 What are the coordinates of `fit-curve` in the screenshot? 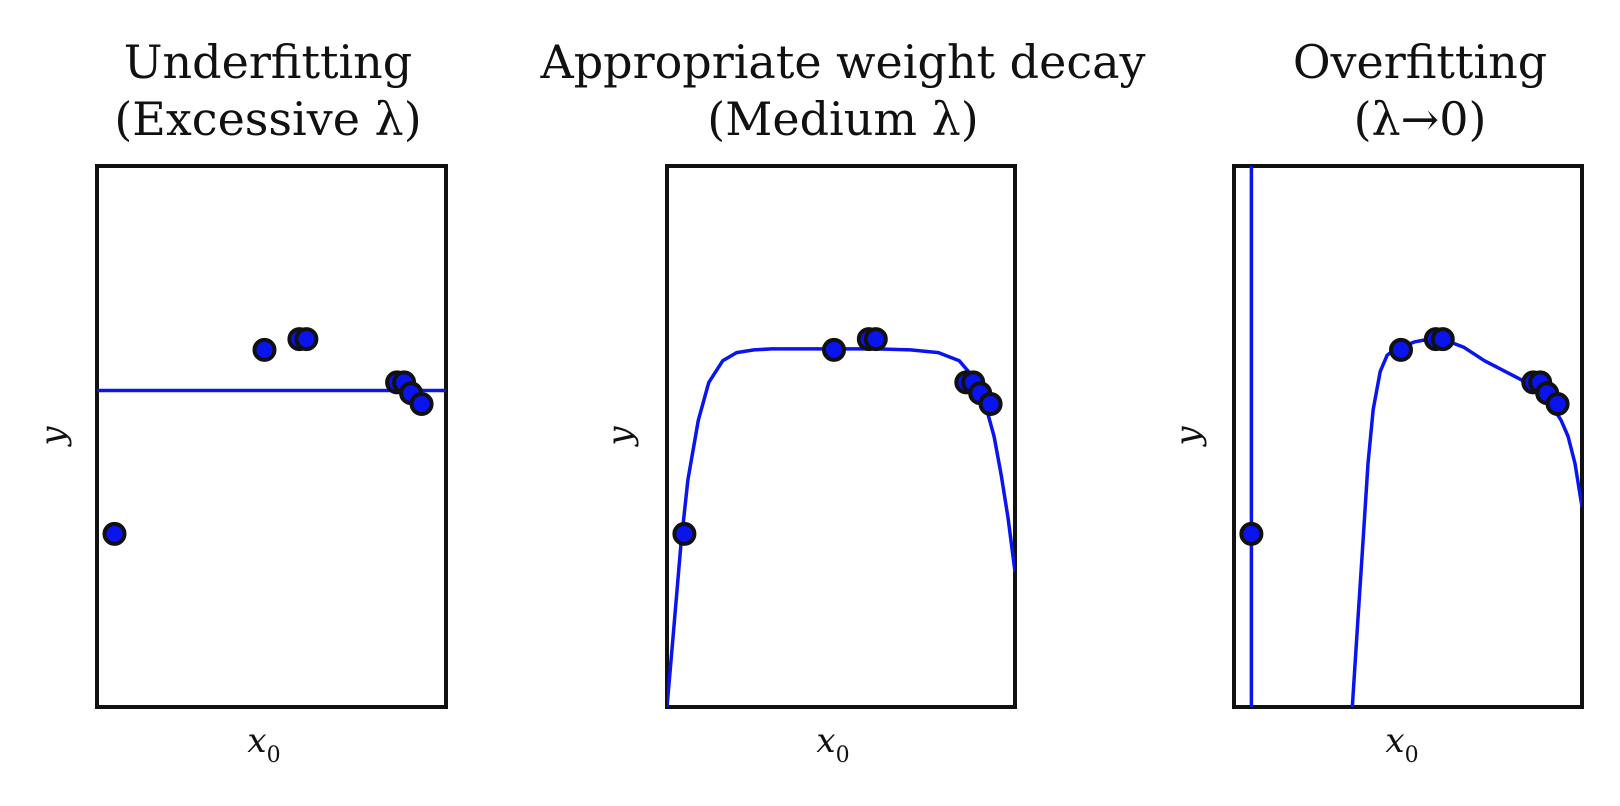 It's located at (841, 527).